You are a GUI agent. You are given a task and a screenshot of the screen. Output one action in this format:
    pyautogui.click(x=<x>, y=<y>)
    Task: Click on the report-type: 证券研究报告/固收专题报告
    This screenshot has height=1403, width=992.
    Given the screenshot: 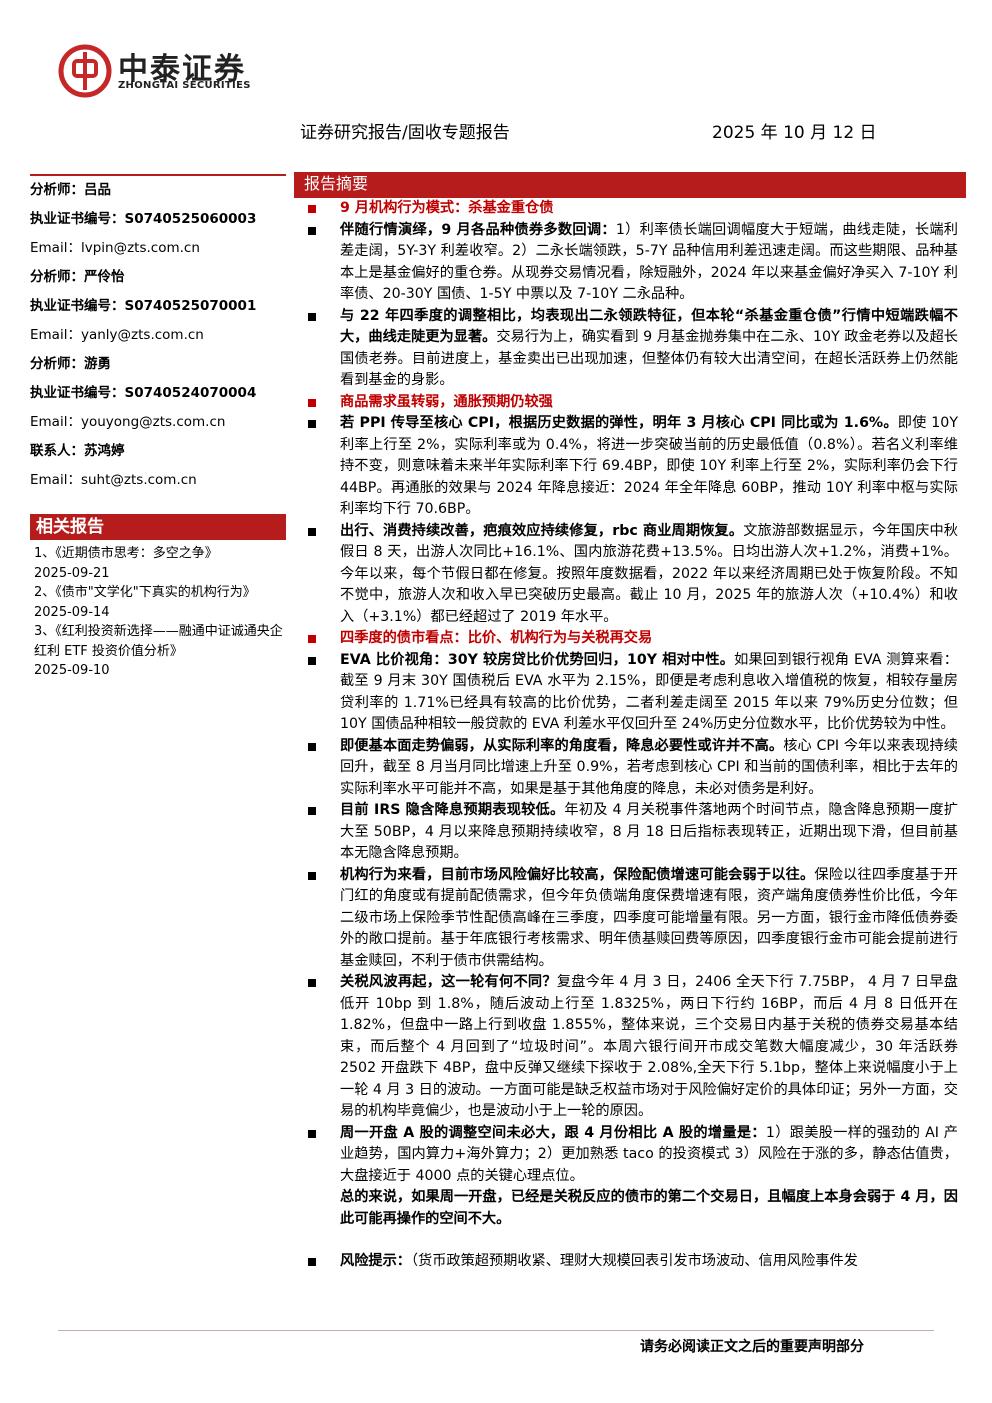 What is the action you would take?
    pyautogui.click(x=405, y=133)
    